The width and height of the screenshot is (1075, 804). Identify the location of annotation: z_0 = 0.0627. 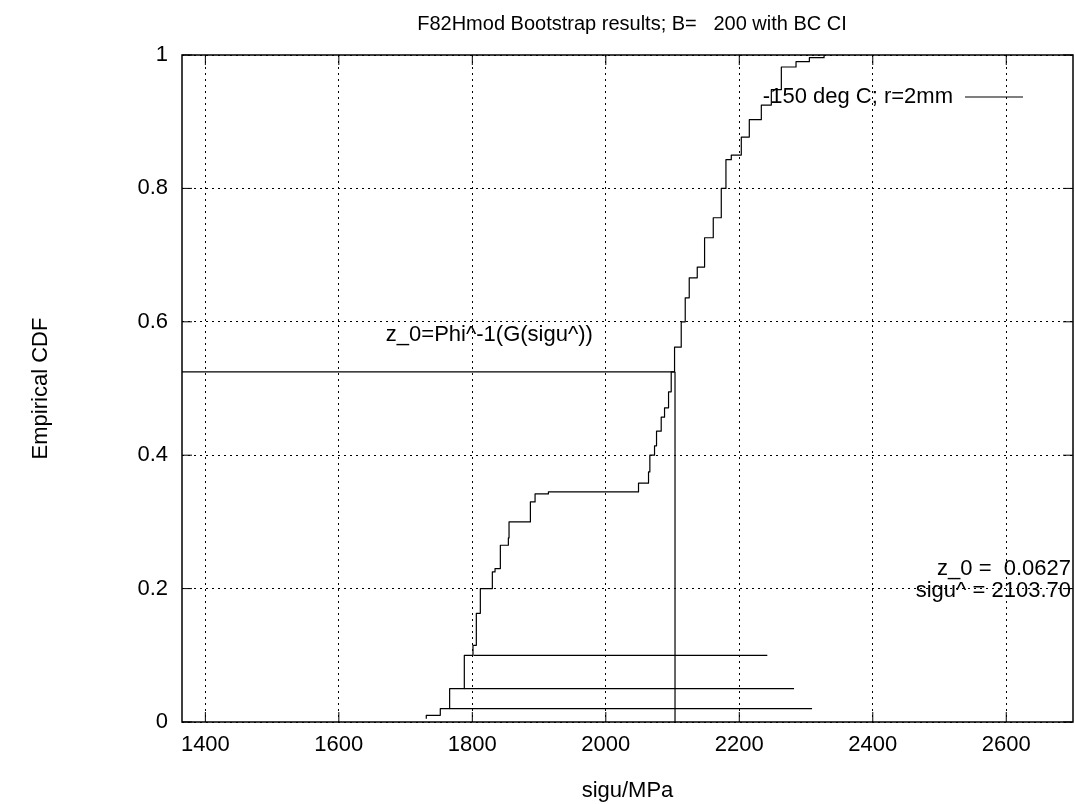
(1004, 568).